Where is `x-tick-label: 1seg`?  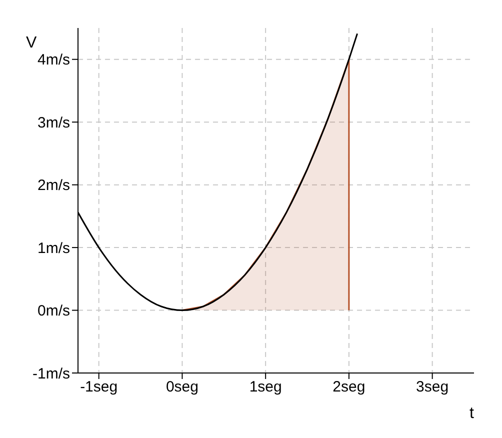 x-tick-label: 1seg is located at coordinates (265, 387).